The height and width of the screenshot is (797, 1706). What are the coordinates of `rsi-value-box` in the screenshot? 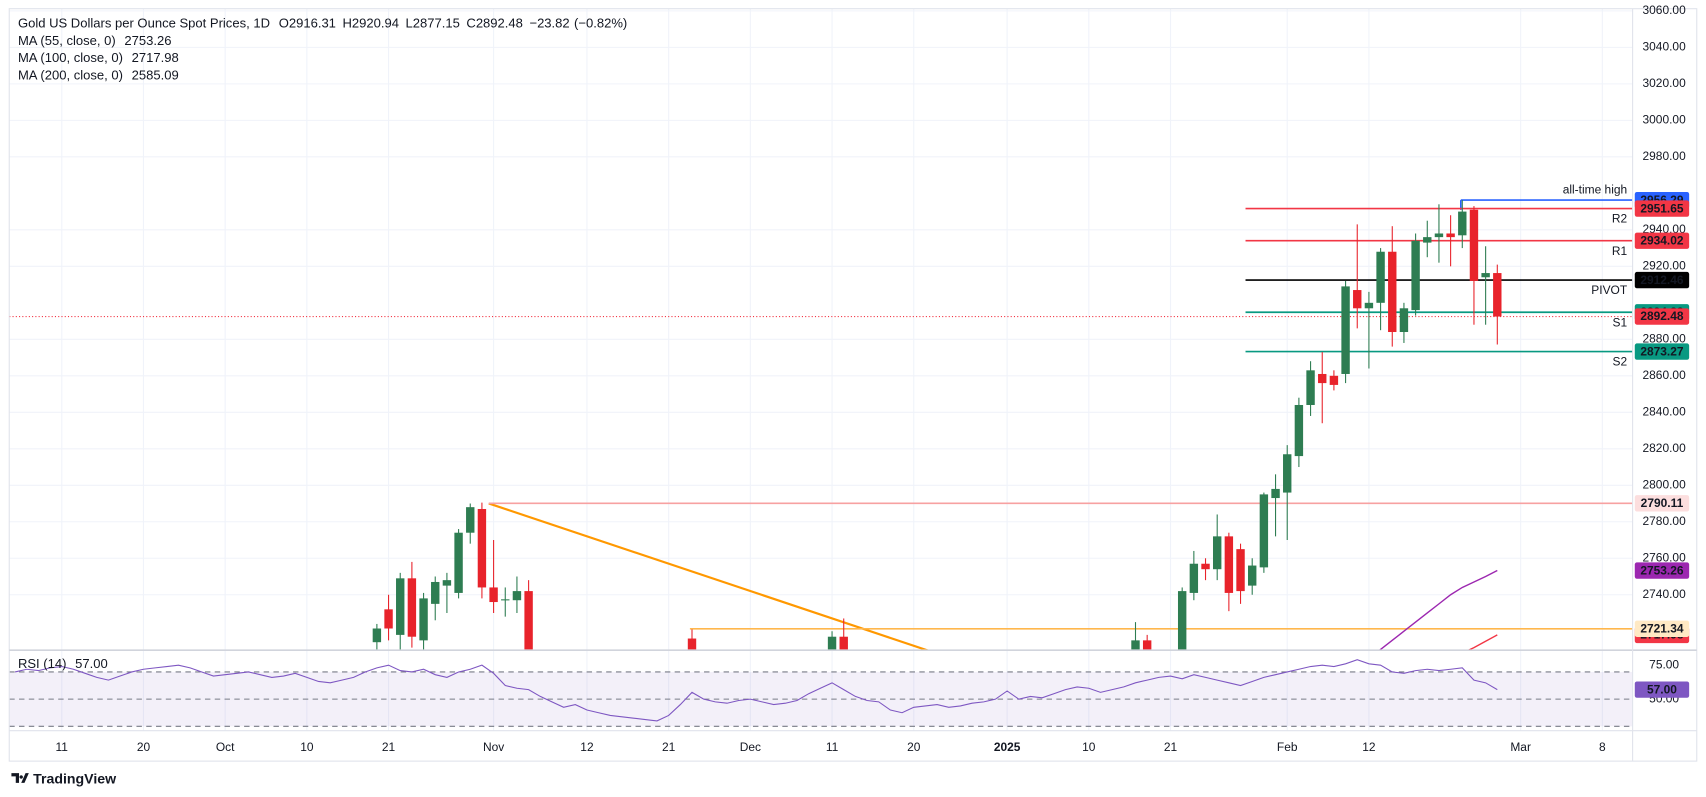 It's located at (1662, 689).